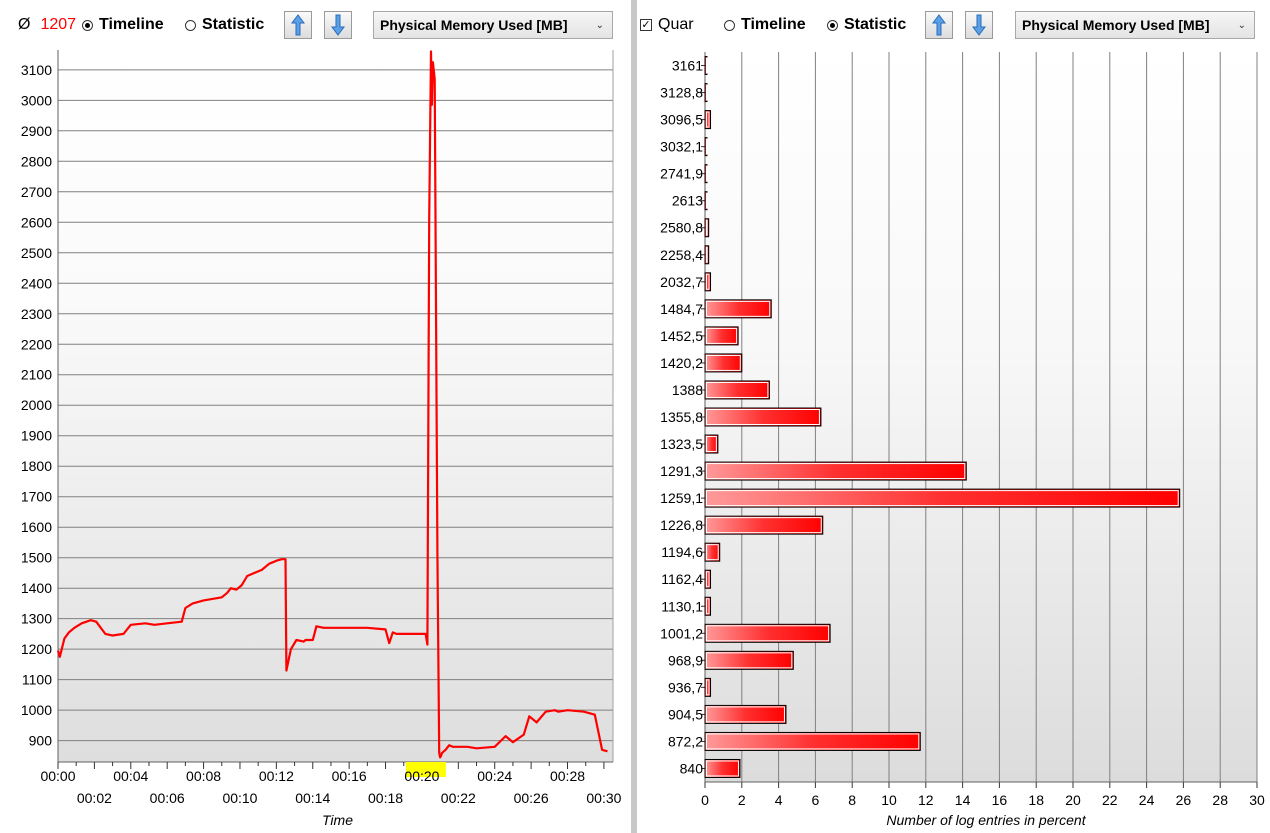 Image resolution: width=1270 pixels, height=833 pixels. What do you see at coordinates (685, 660) in the screenshot?
I see `y-tick-label: 968,9` at bounding box center [685, 660].